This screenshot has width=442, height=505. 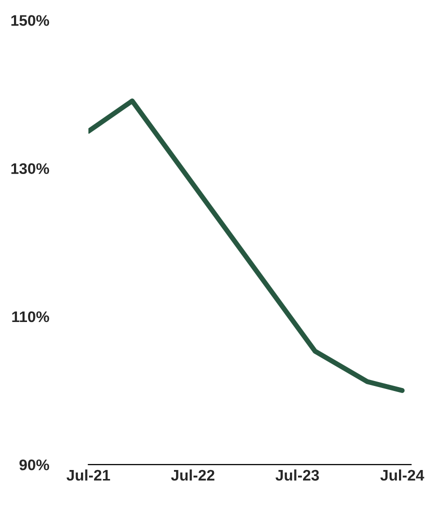 What do you see at coordinates (31, 316) in the screenshot?
I see `y-tick-label: 110%` at bounding box center [31, 316].